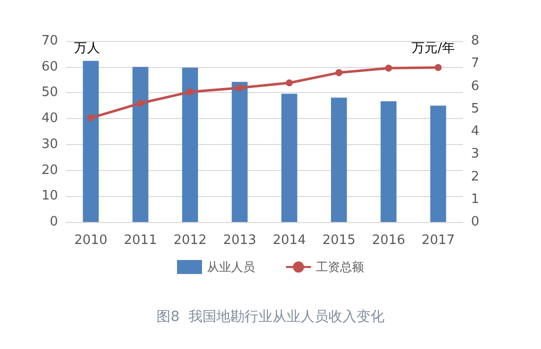 This screenshot has height=349, width=541. I want to click on y-tick-label: 10, so click(49, 196).